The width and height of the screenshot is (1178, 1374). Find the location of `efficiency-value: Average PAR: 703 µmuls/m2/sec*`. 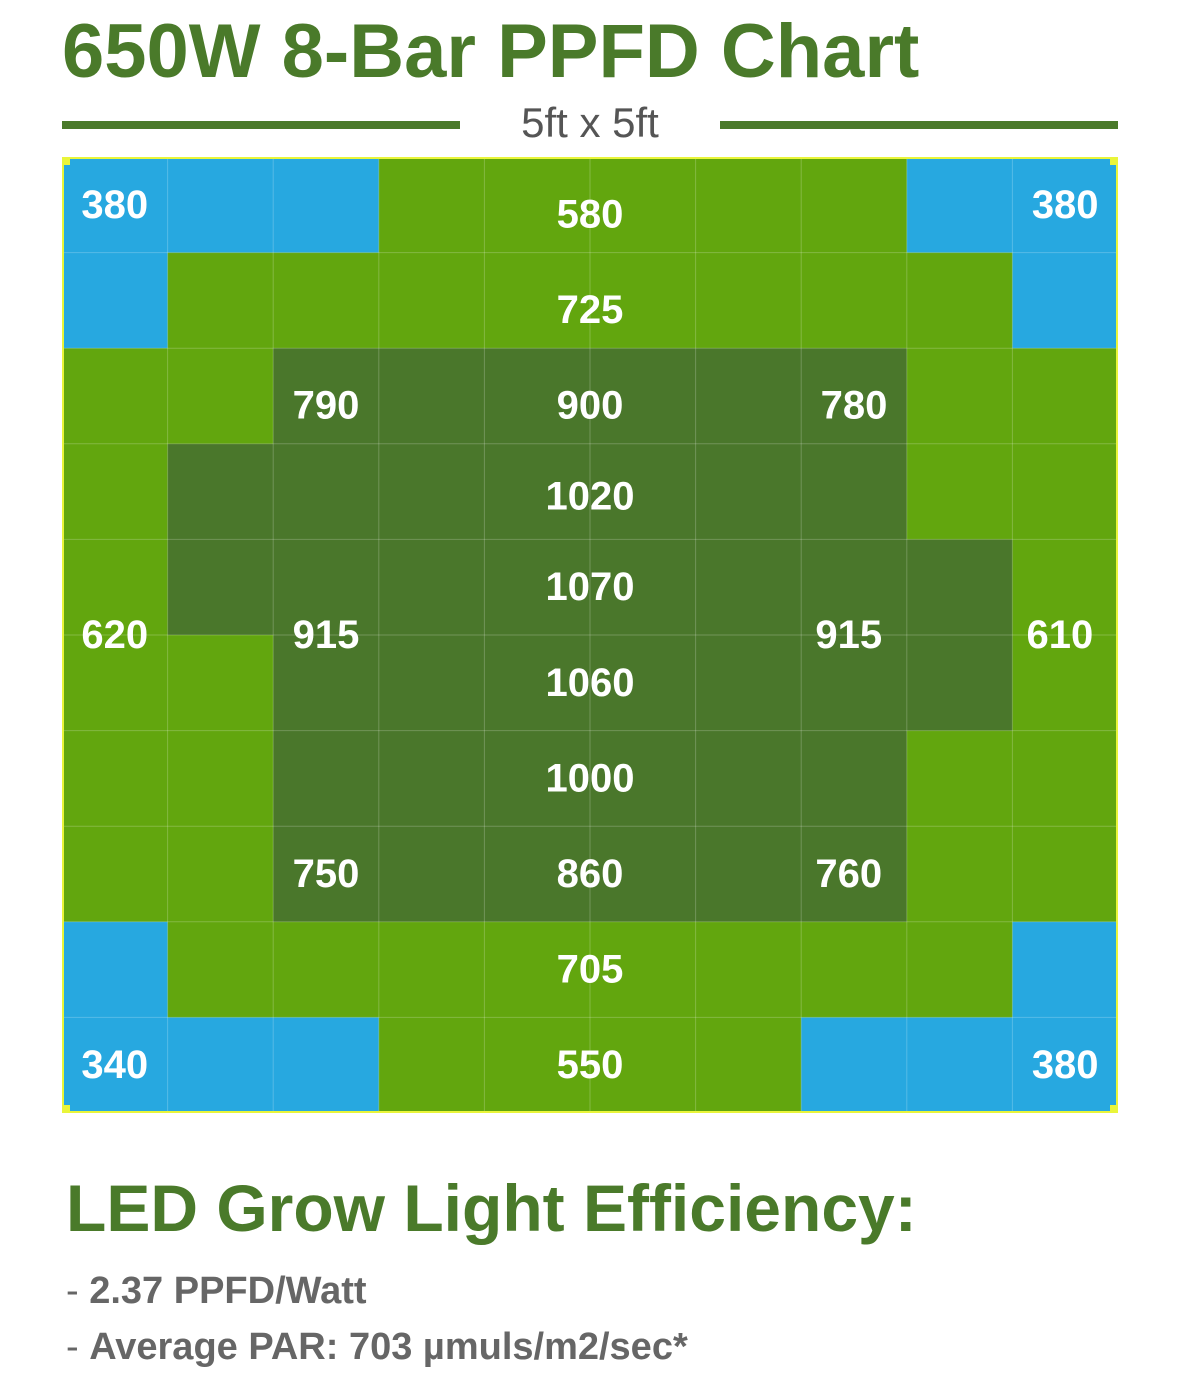

efficiency-value: Average PAR: 703 µmuls/m2/sec* is located at coordinates (388, 1347).